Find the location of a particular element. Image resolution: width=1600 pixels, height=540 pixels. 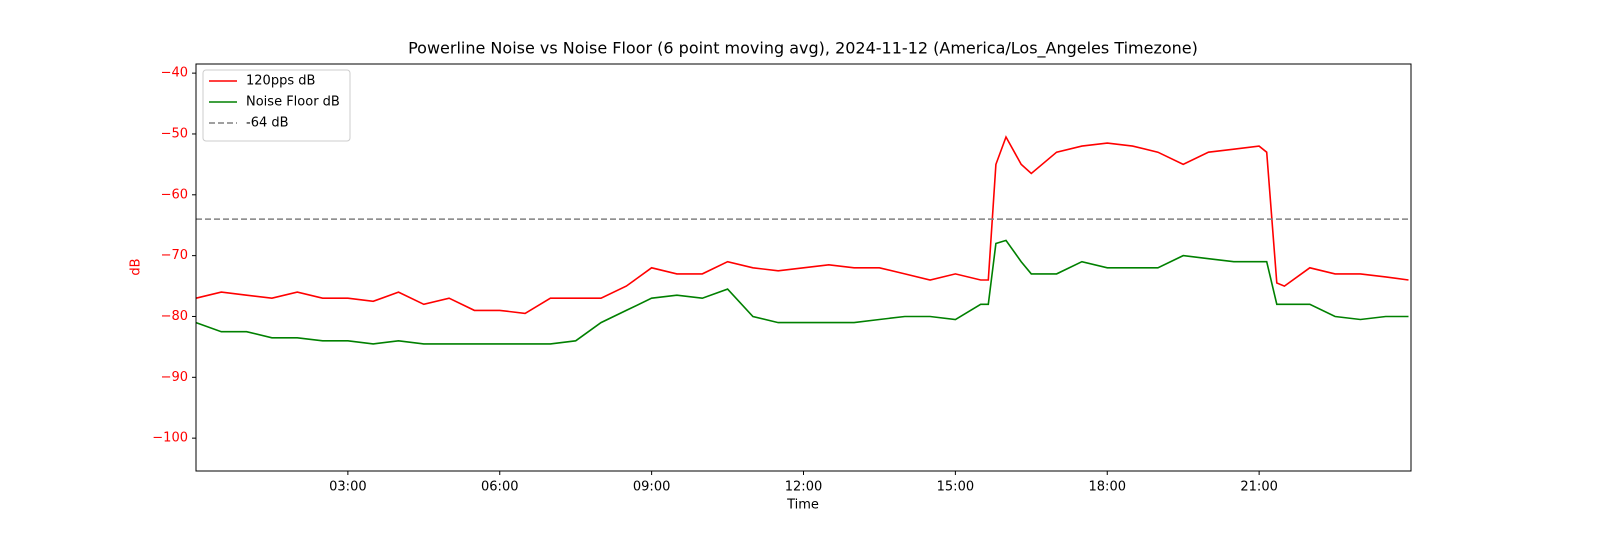

x-axis-label: Time is located at coordinates (802, 505).